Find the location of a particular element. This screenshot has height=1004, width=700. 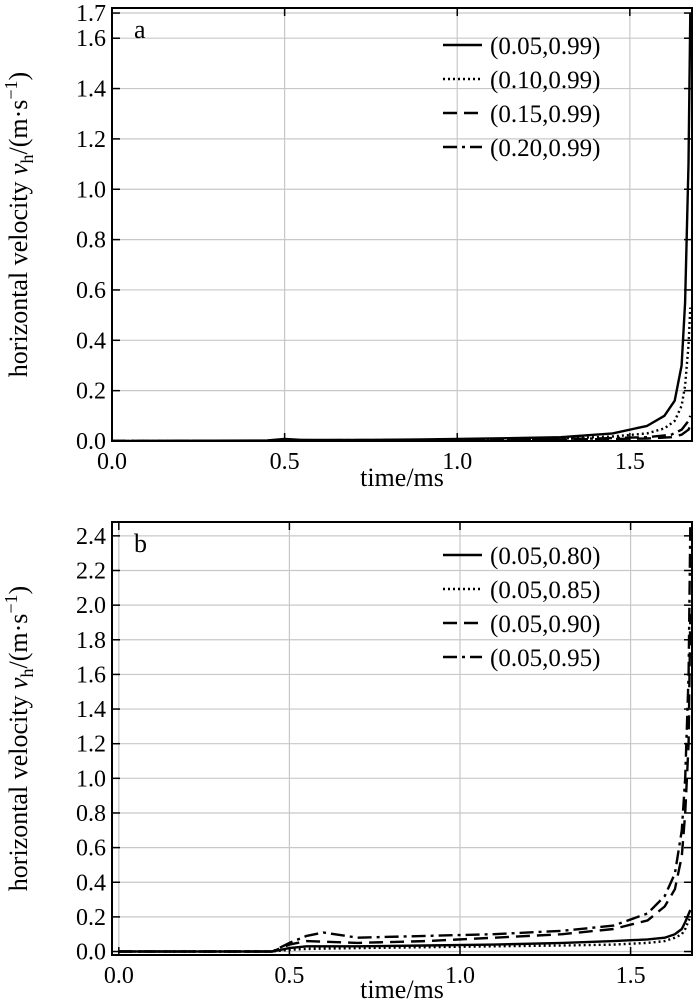

legend-label-1: (0.05,0.99) is located at coordinates (545, 46).